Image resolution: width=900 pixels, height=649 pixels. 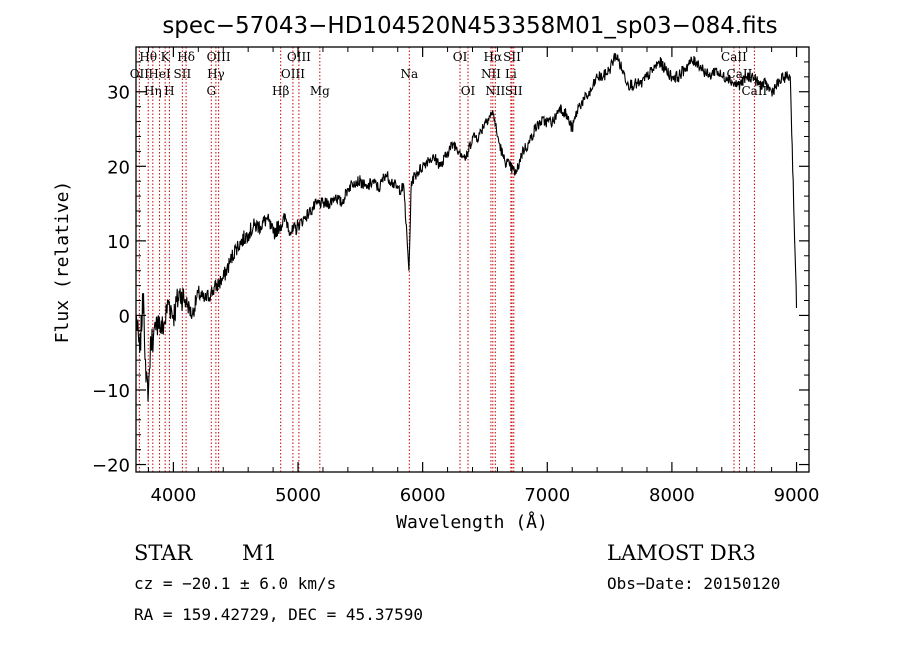 What do you see at coordinates (62, 262) in the screenshot?
I see `y-axis-label: Flux (relative)` at bounding box center [62, 262].